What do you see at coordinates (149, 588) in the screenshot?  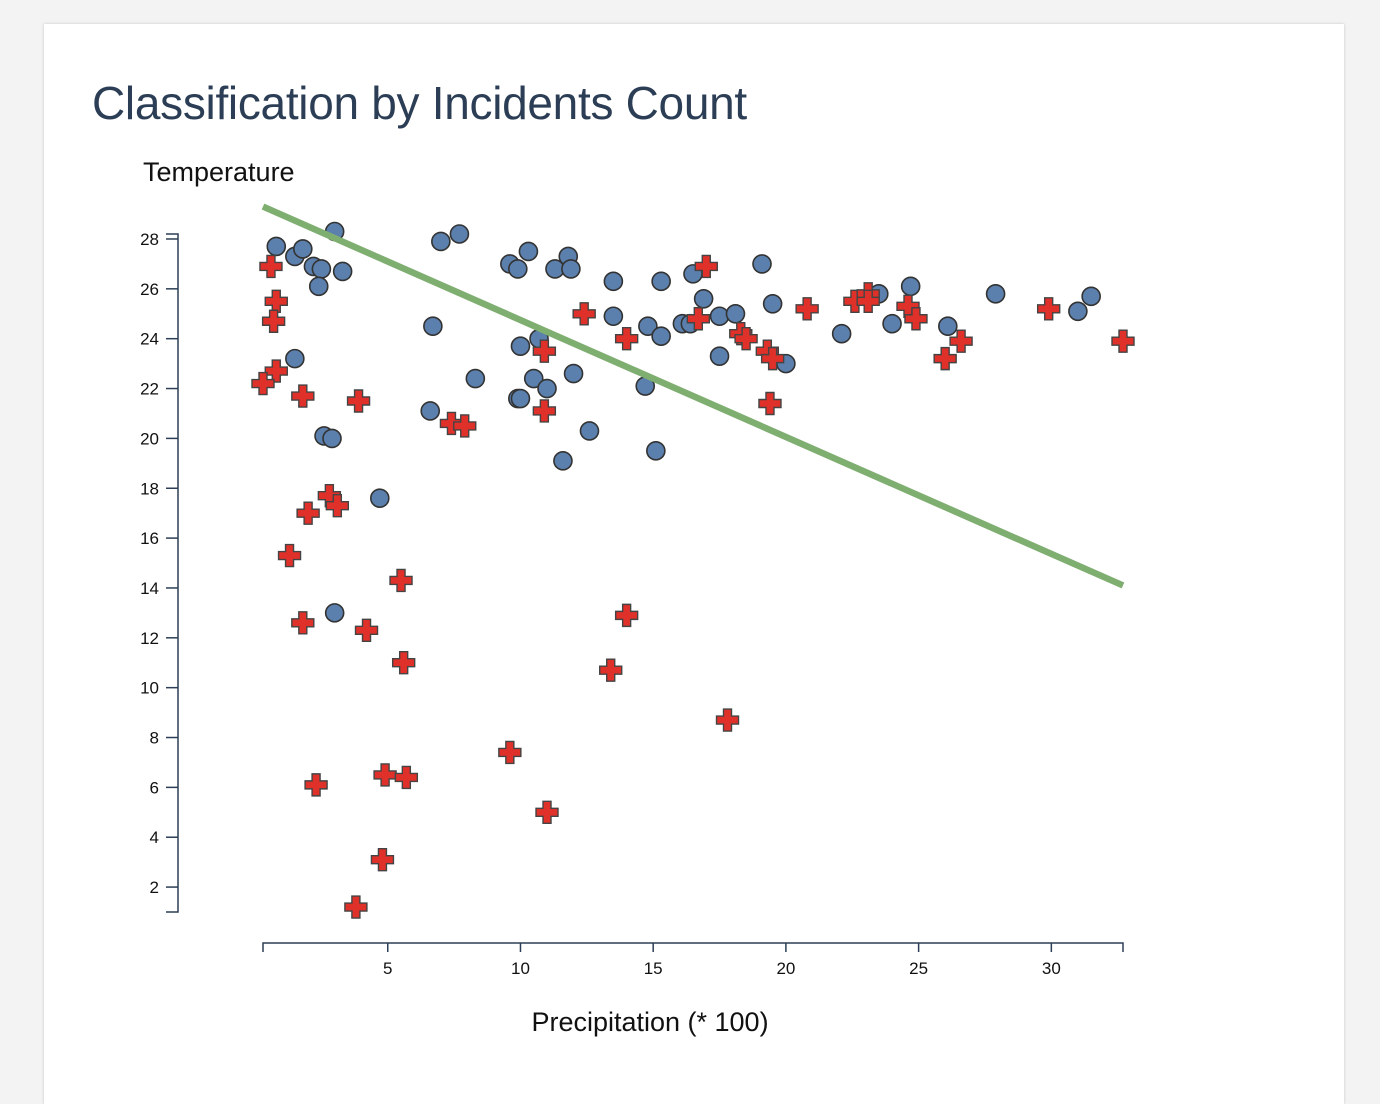 I see `y-tick-label: 14` at bounding box center [149, 588].